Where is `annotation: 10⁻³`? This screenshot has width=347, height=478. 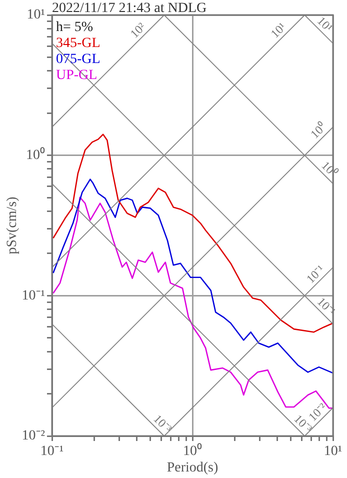
annotation: 10⁻³ is located at coordinates (162, 424).